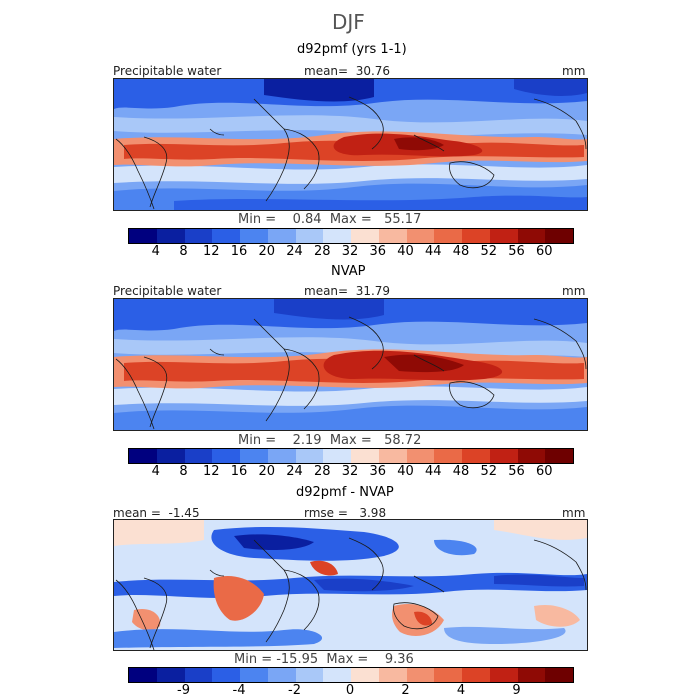 The height and width of the screenshot is (700, 700). What do you see at coordinates (574, 513) in the screenshot?
I see `panel-3-units: mm` at bounding box center [574, 513].